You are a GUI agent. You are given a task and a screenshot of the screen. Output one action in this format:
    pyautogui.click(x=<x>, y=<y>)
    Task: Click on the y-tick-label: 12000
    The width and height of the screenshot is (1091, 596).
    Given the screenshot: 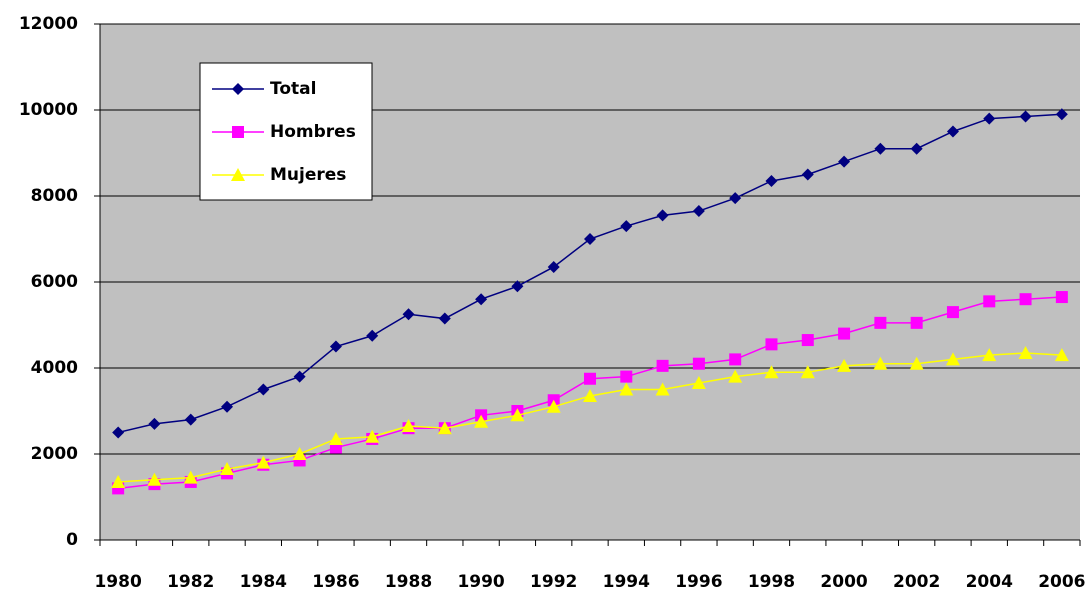 What is the action you would take?
    pyautogui.click(x=48, y=24)
    